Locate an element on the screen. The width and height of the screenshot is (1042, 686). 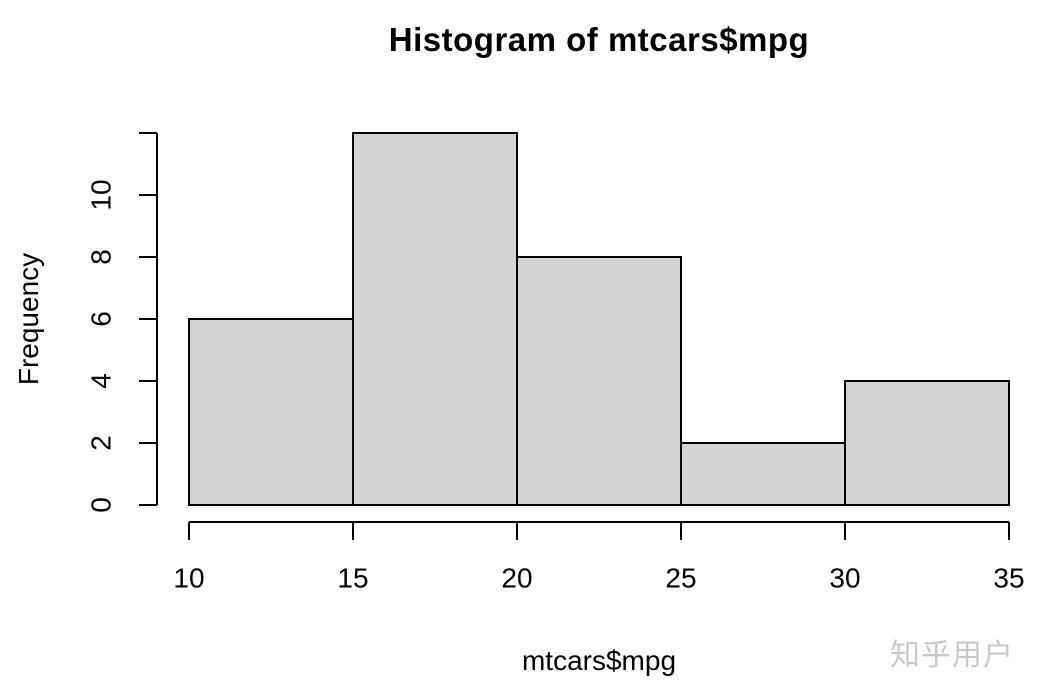
y-tick-label: 2 is located at coordinates (101, 443).